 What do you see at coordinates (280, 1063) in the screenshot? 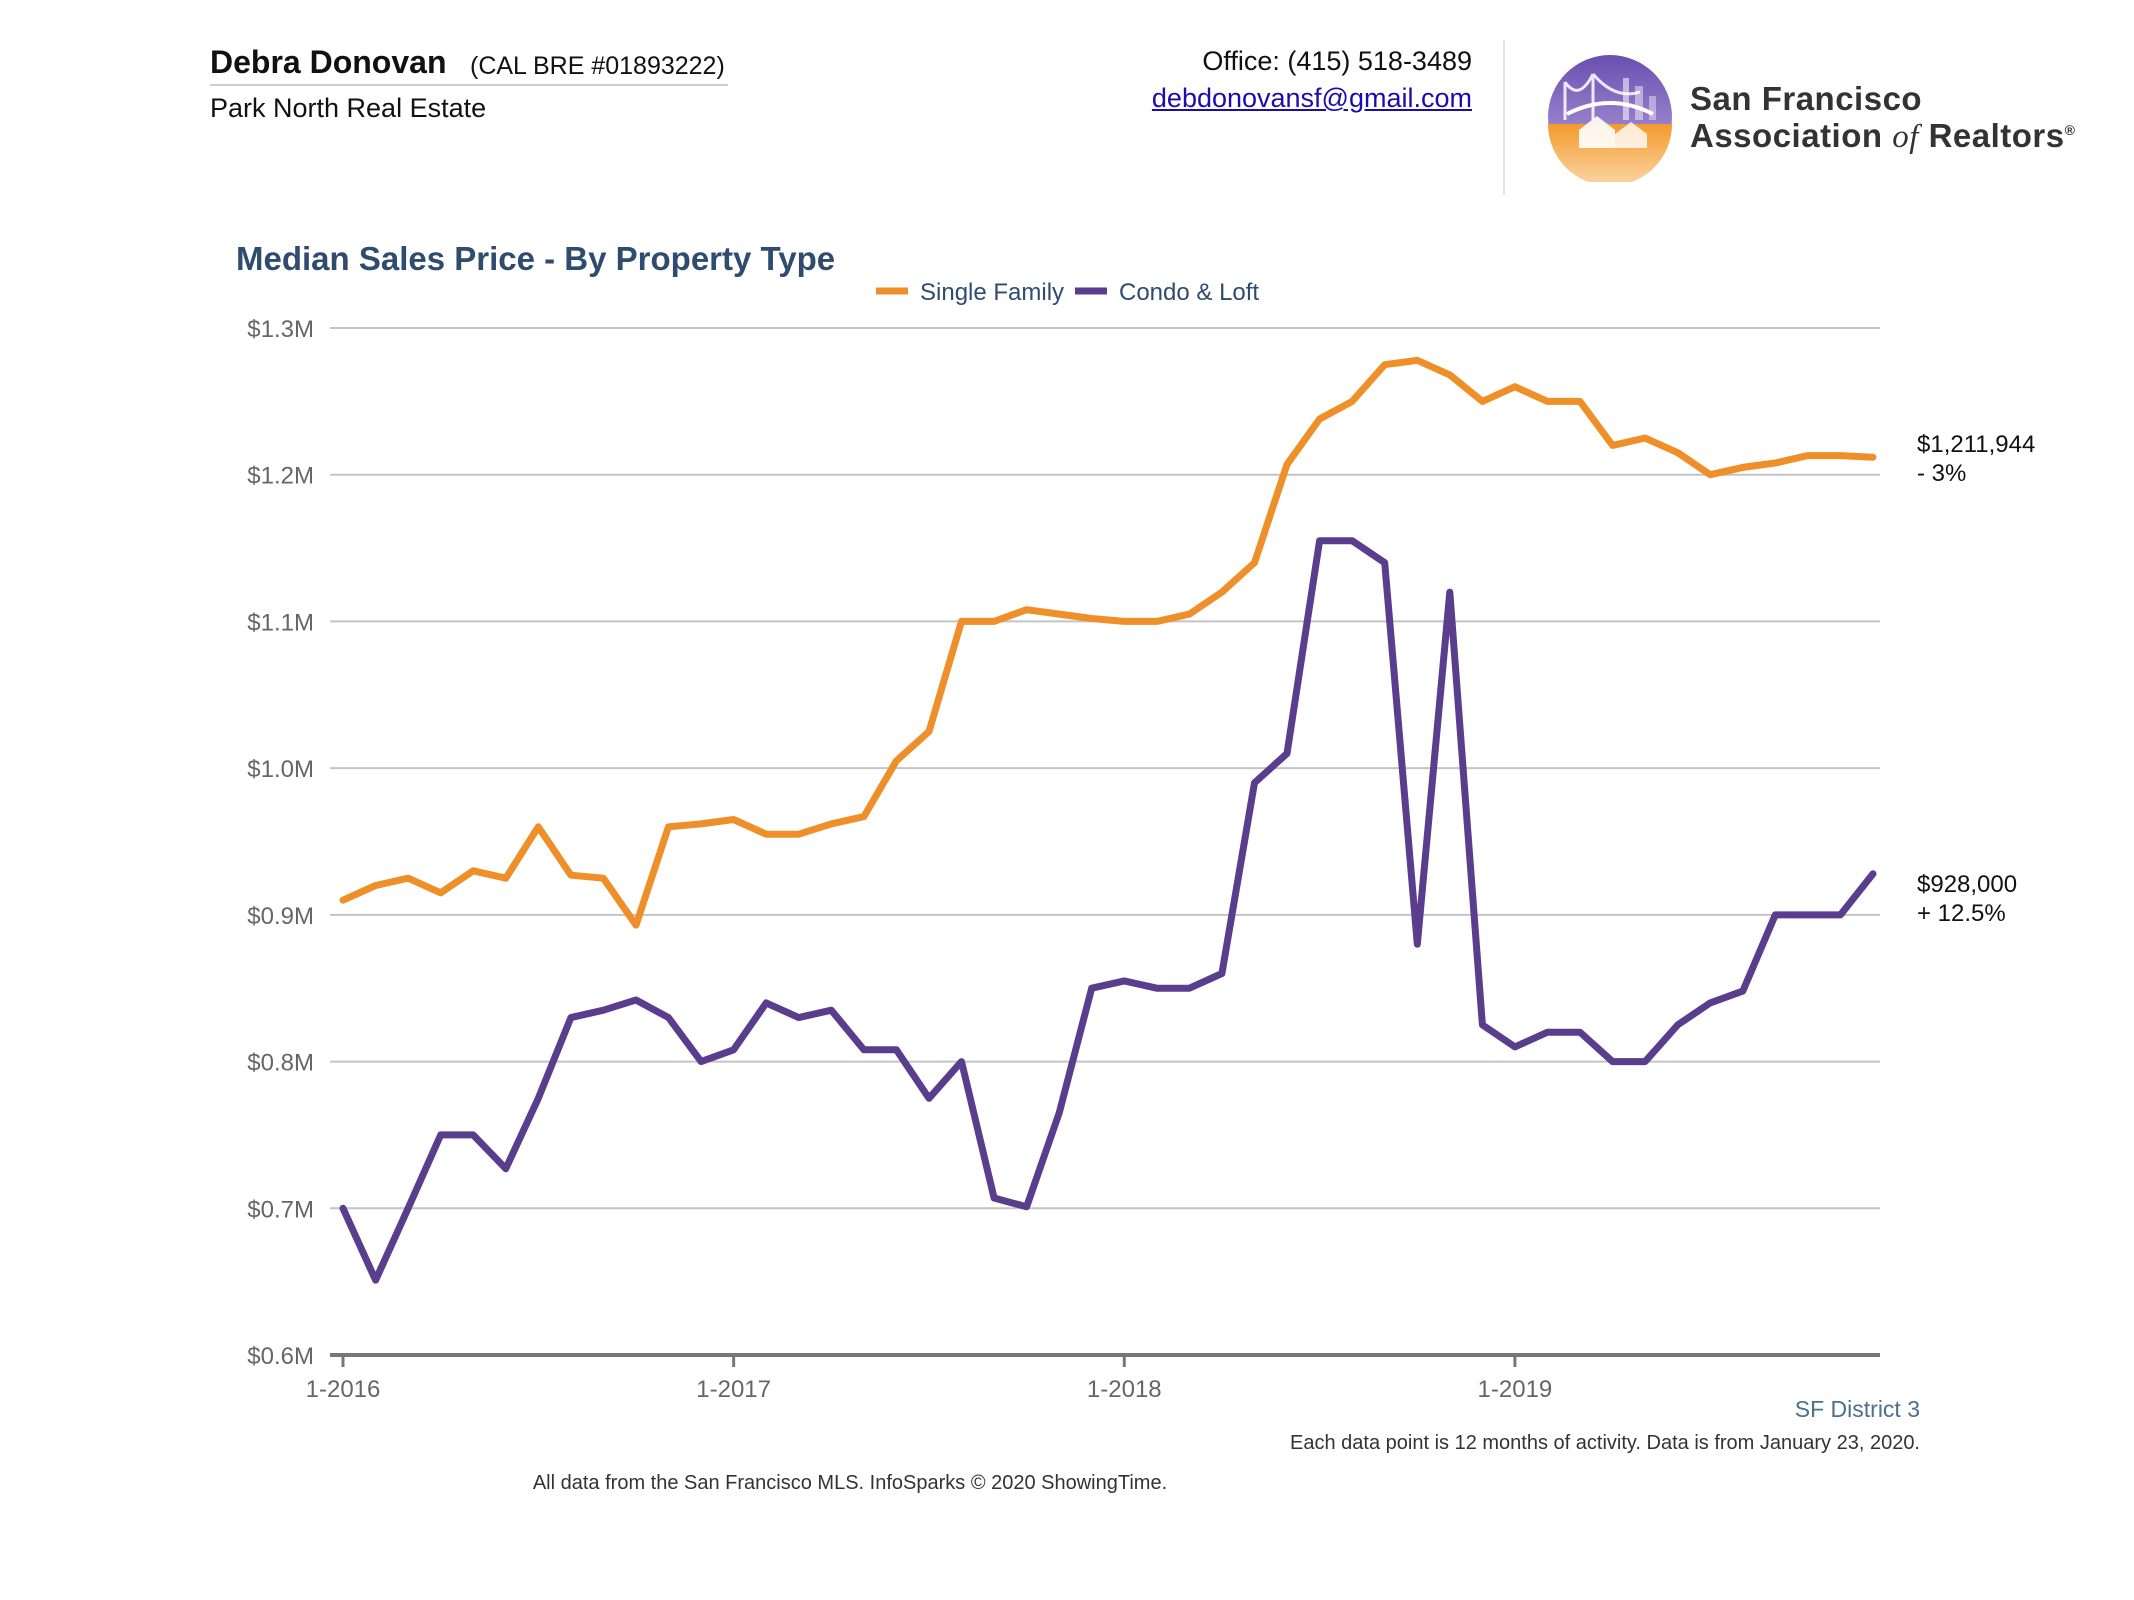
I see `y-tick-label: $0.8M` at bounding box center [280, 1063].